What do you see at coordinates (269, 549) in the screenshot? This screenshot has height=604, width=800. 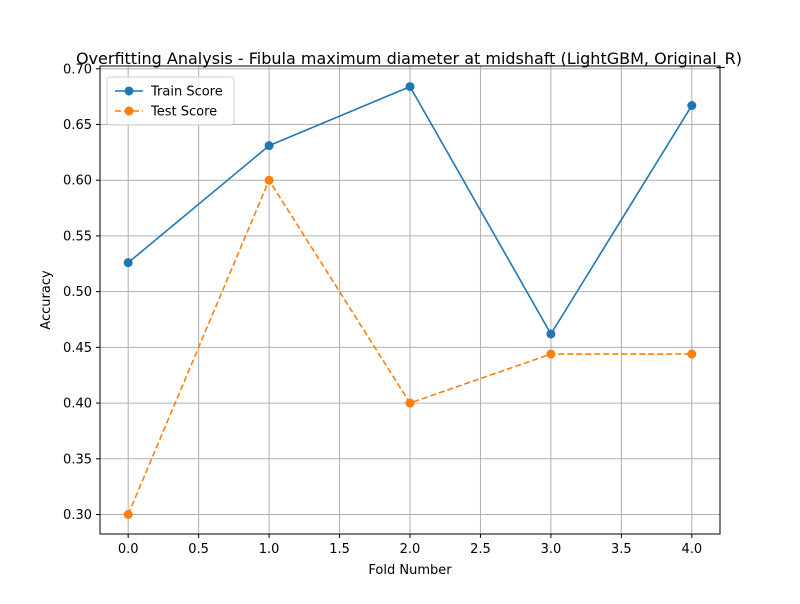 I see `x-tick-label: 1.0` at bounding box center [269, 549].